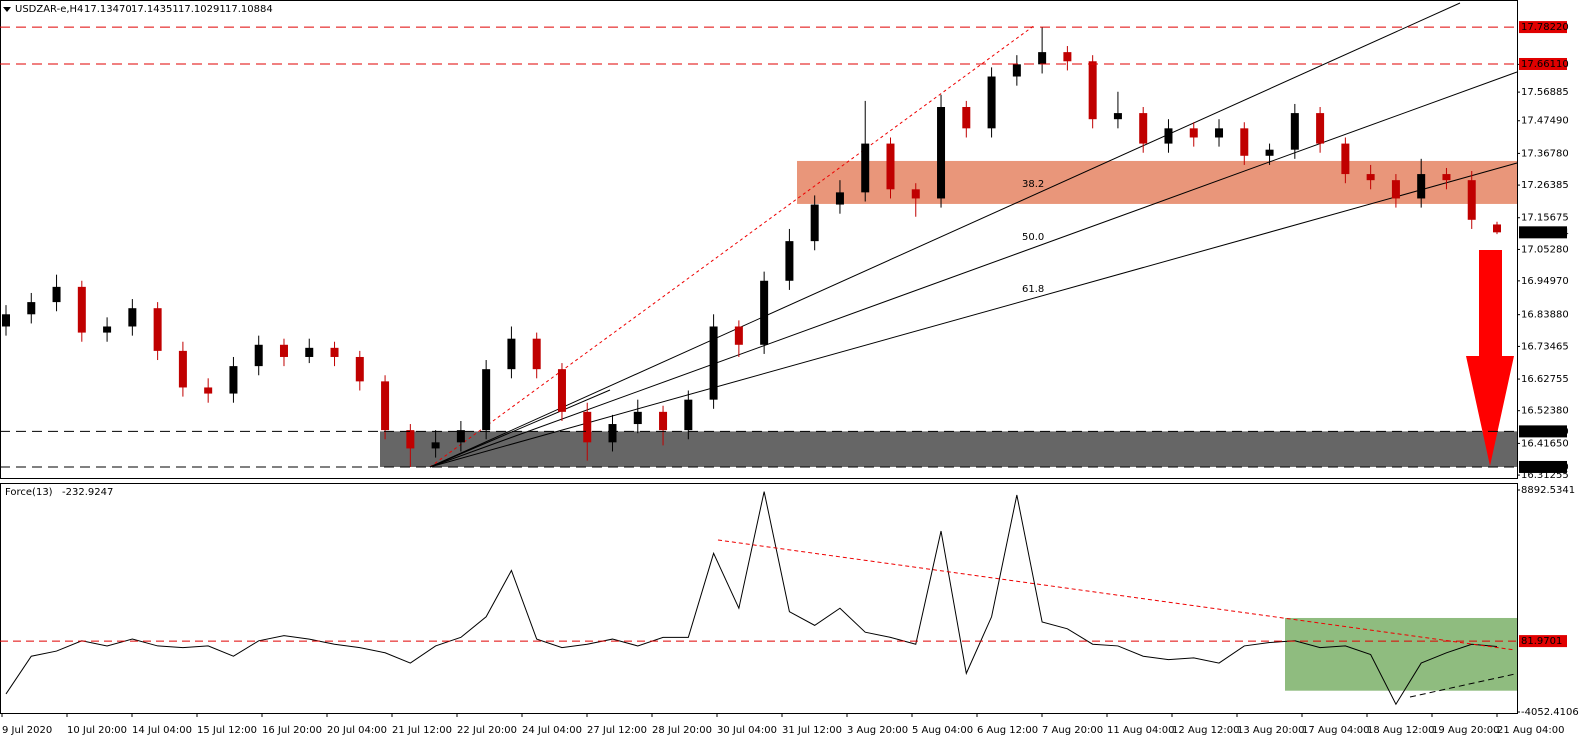 The width and height of the screenshot is (1595, 752). What do you see at coordinates (1140, 730) in the screenshot?
I see `x-tick-label: 11 Aug 04:00` at bounding box center [1140, 730].